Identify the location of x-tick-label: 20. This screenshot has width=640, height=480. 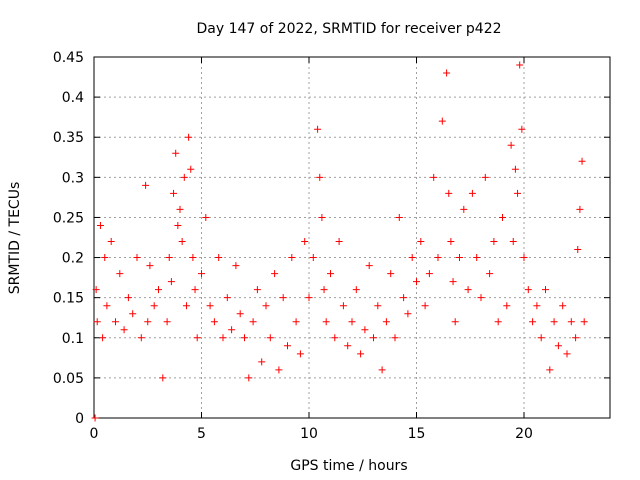
(524, 434).